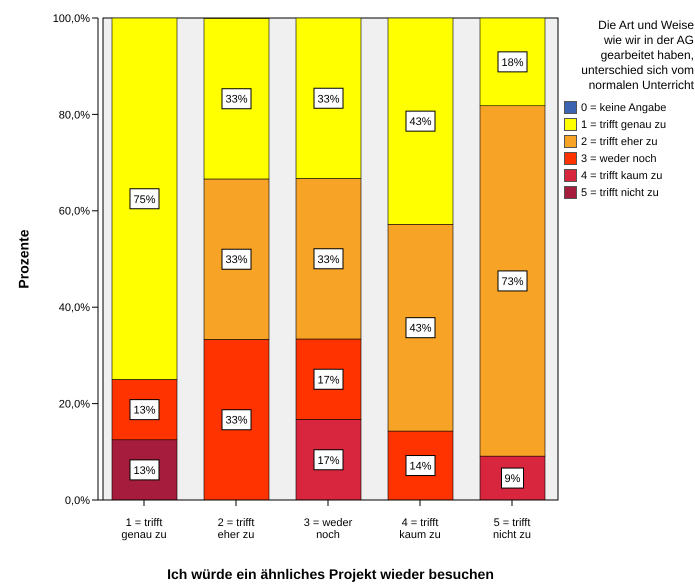 This screenshot has height=588, width=695. Describe the element at coordinates (623, 108) in the screenshot. I see `legend-label: 0 = keine Angabe` at that location.